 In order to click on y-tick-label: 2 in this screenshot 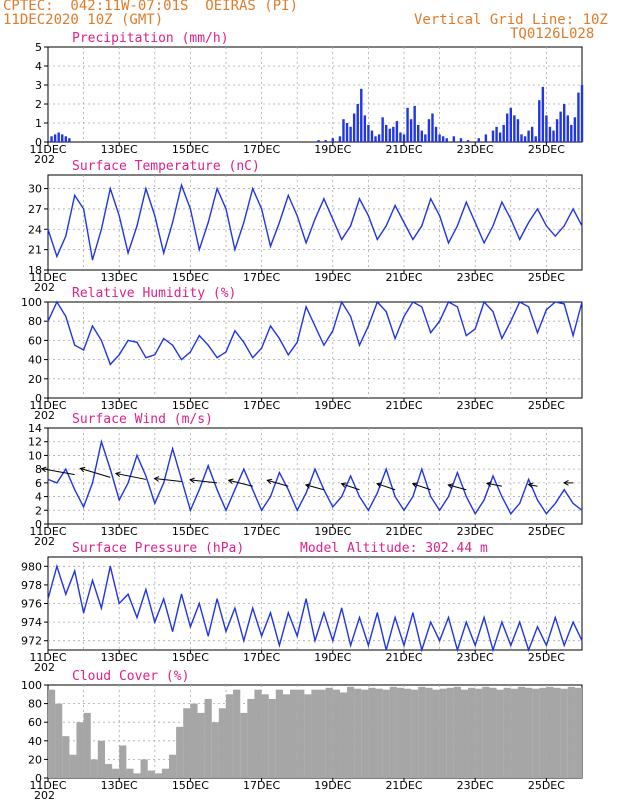, I will do `click(38, 104)`.